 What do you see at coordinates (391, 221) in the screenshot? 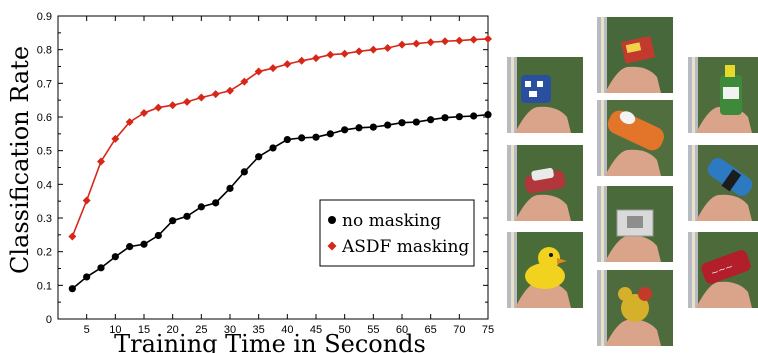
I see `legend-label: no masking` at bounding box center [391, 221].